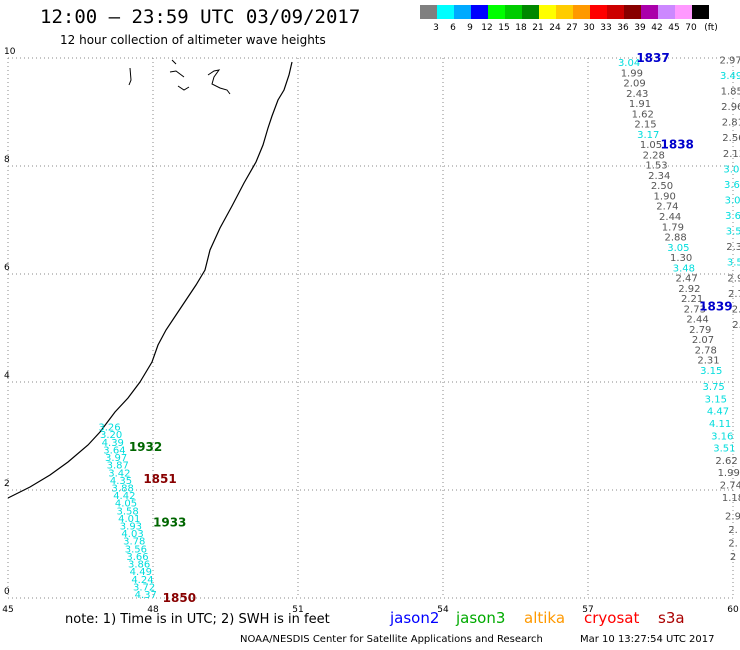 Image resolution: width=740 pixels, height=650 pixels. I want to click on wave-height-label: 2.37, so click(733, 247).